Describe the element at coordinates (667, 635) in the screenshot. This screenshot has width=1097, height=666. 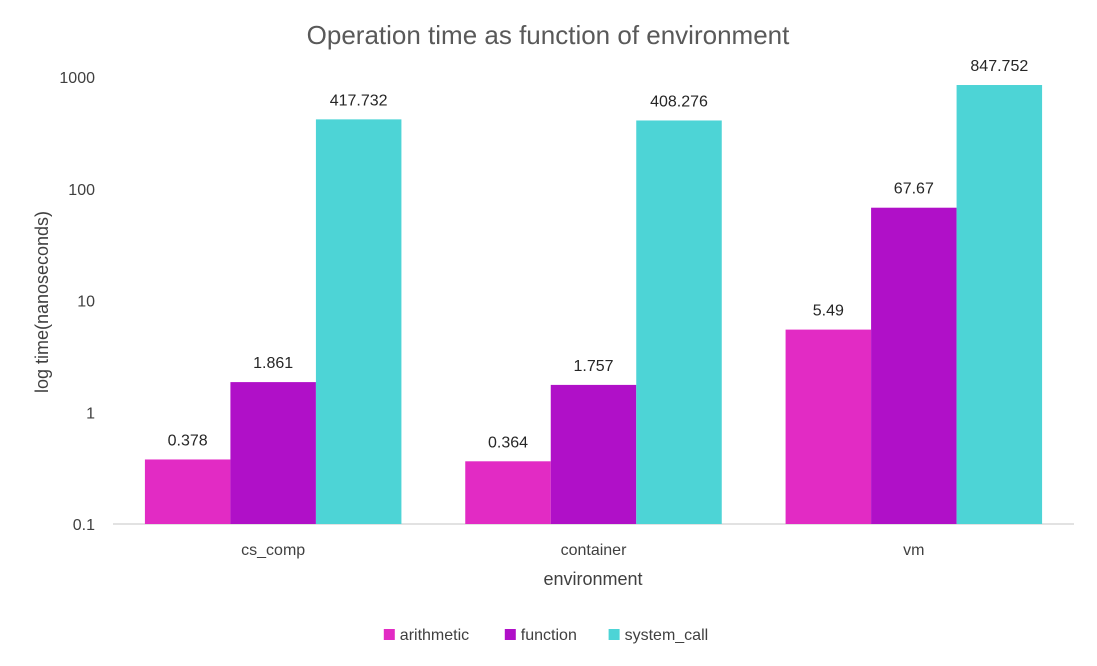
I see `legend-label: system_call` at that location.